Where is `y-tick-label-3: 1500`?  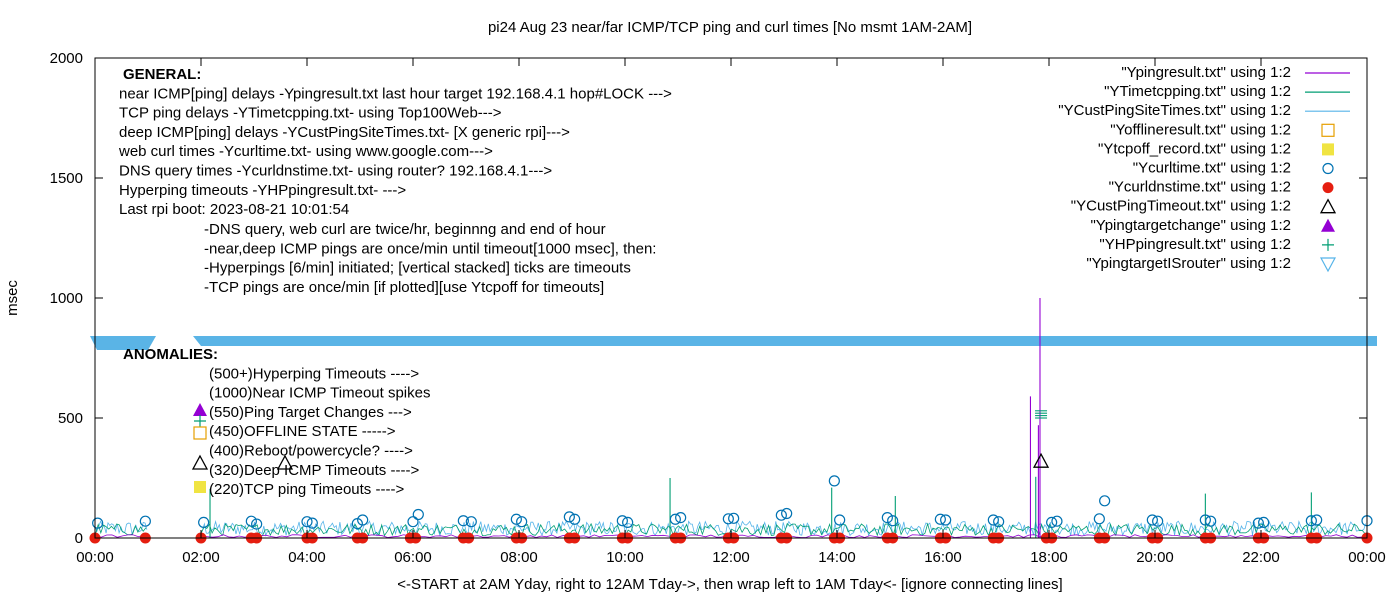 y-tick-label-3: 1500 is located at coordinates (66, 178).